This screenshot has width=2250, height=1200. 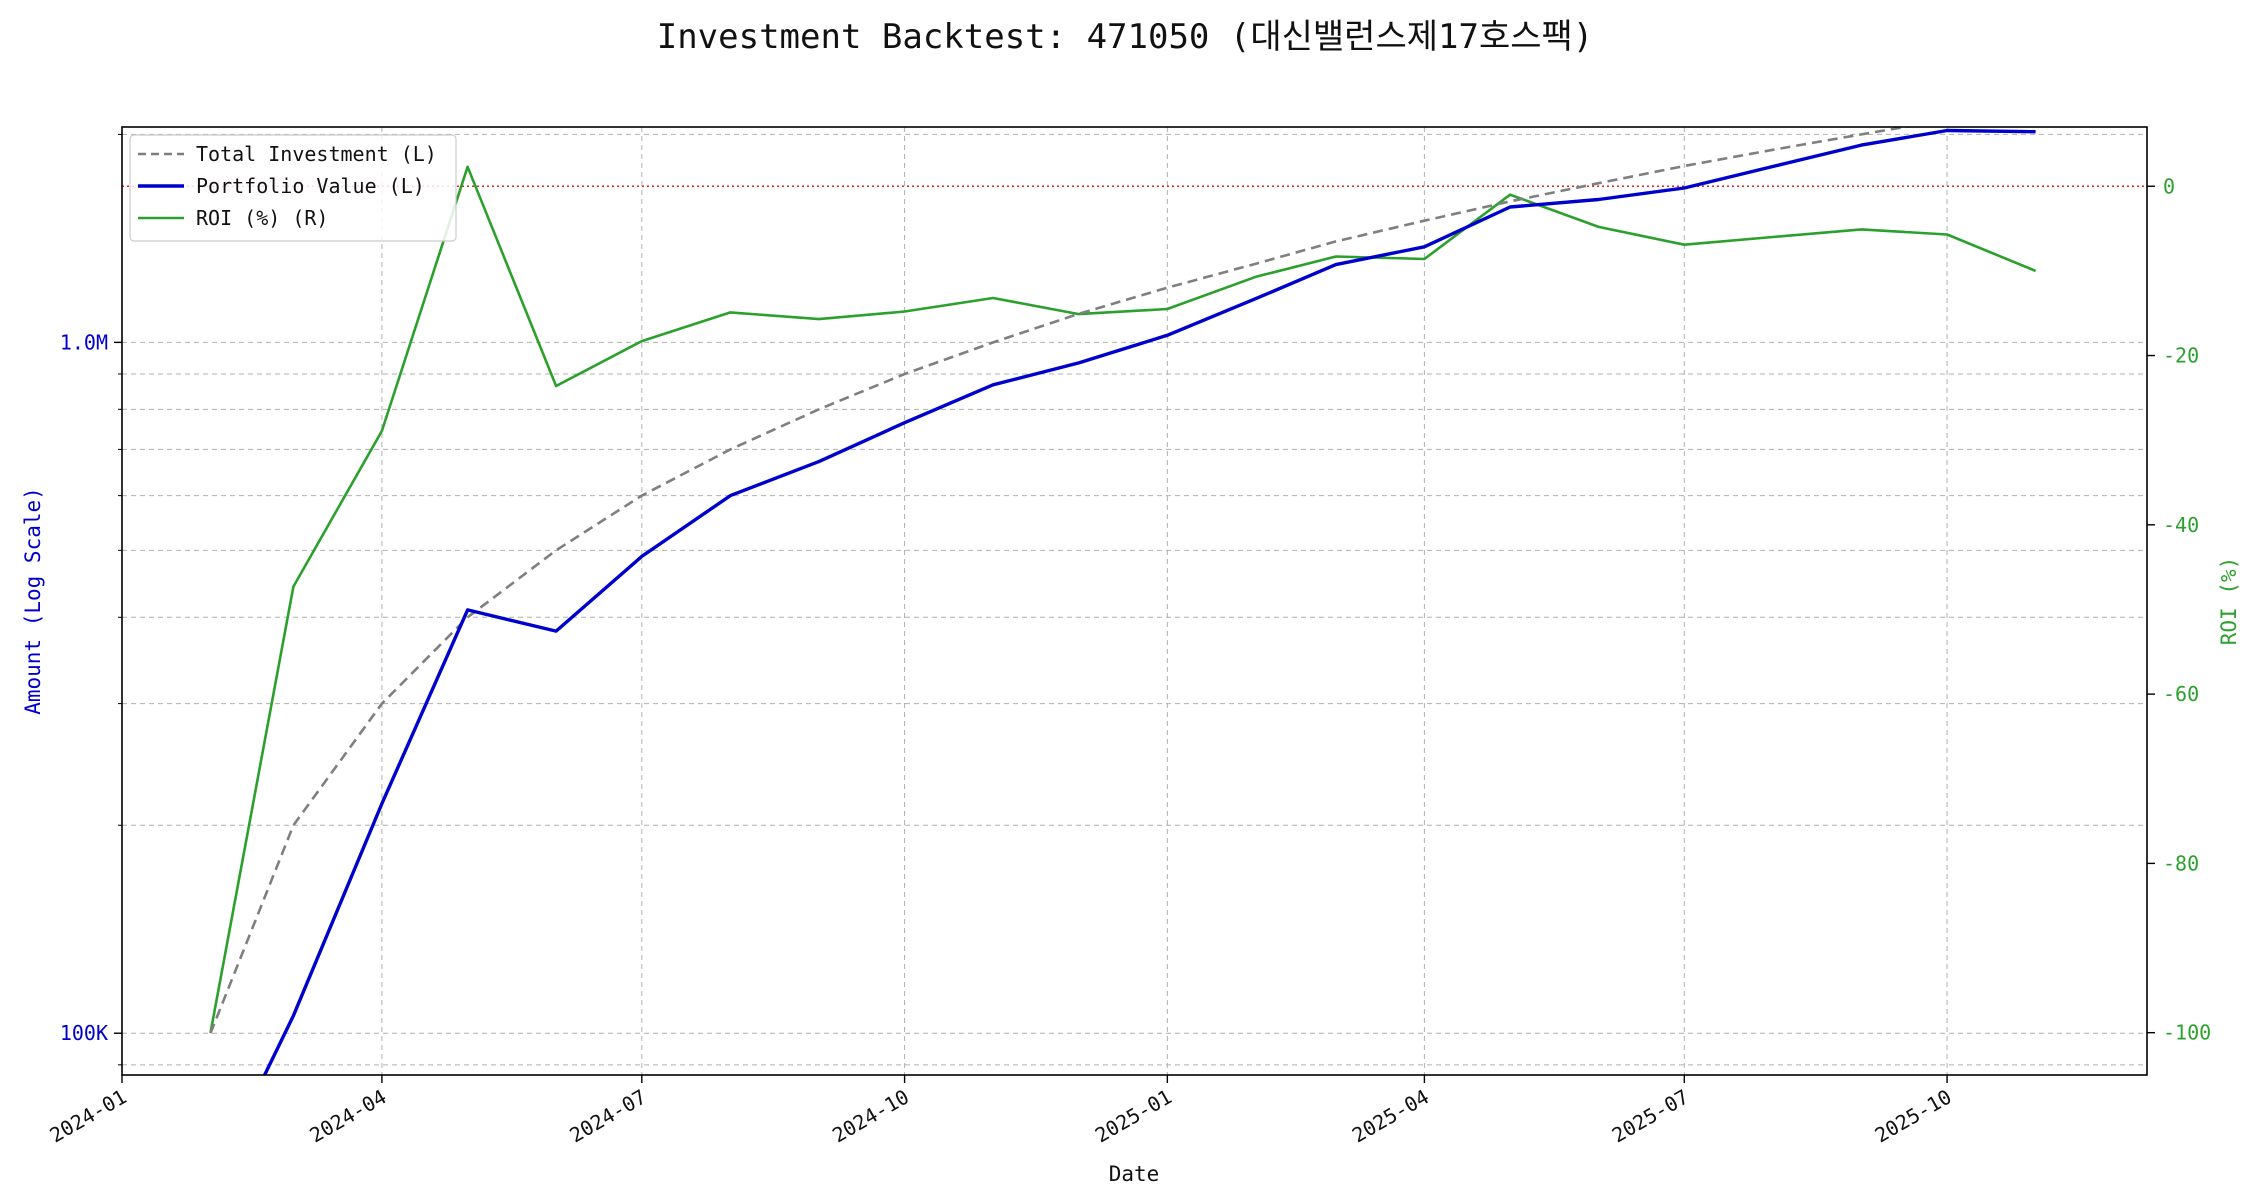 What do you see at coordinates (316, 154) in the screenshot?
I see `legend-label: Total Investment (L)` at bounding box center [316, 154].